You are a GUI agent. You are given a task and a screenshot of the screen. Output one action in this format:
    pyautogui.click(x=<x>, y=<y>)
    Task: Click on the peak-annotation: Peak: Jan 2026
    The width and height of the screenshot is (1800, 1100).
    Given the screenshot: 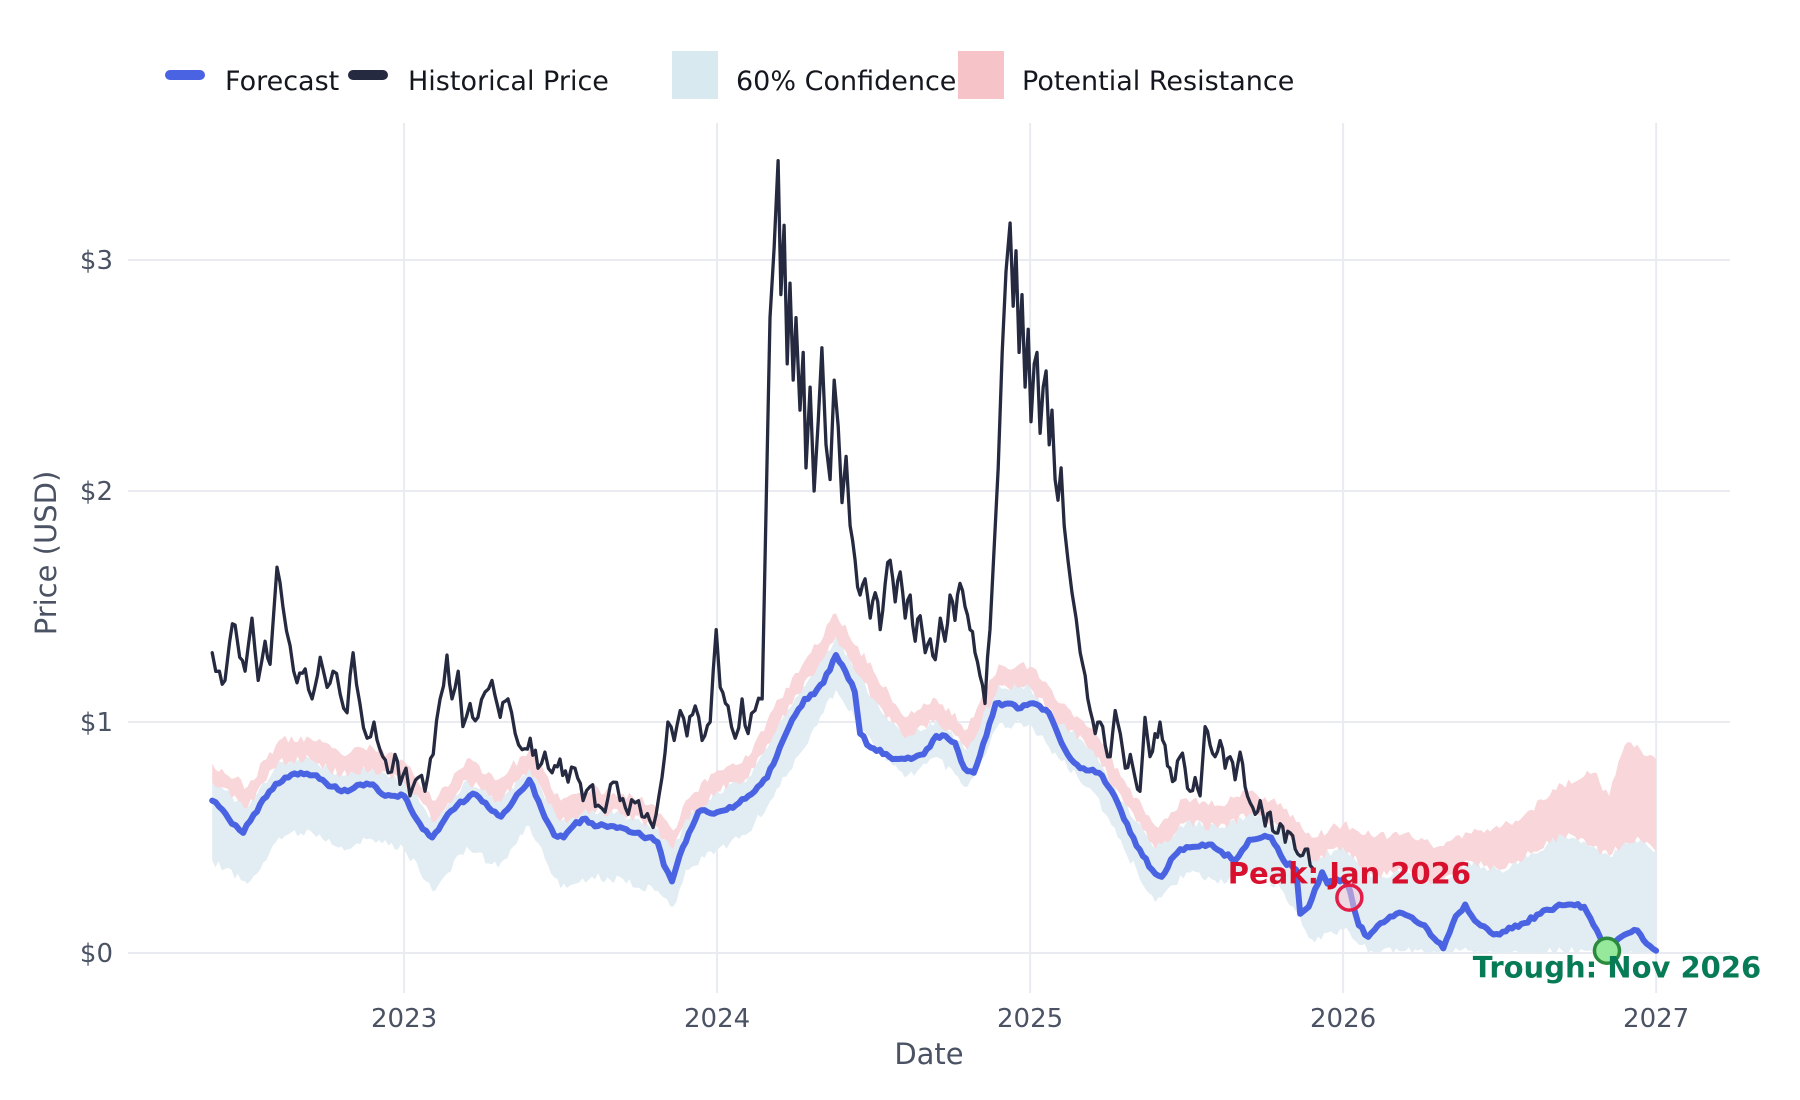 What is the action you would take?
    pyautogui.click(x=1349, y=874)
    